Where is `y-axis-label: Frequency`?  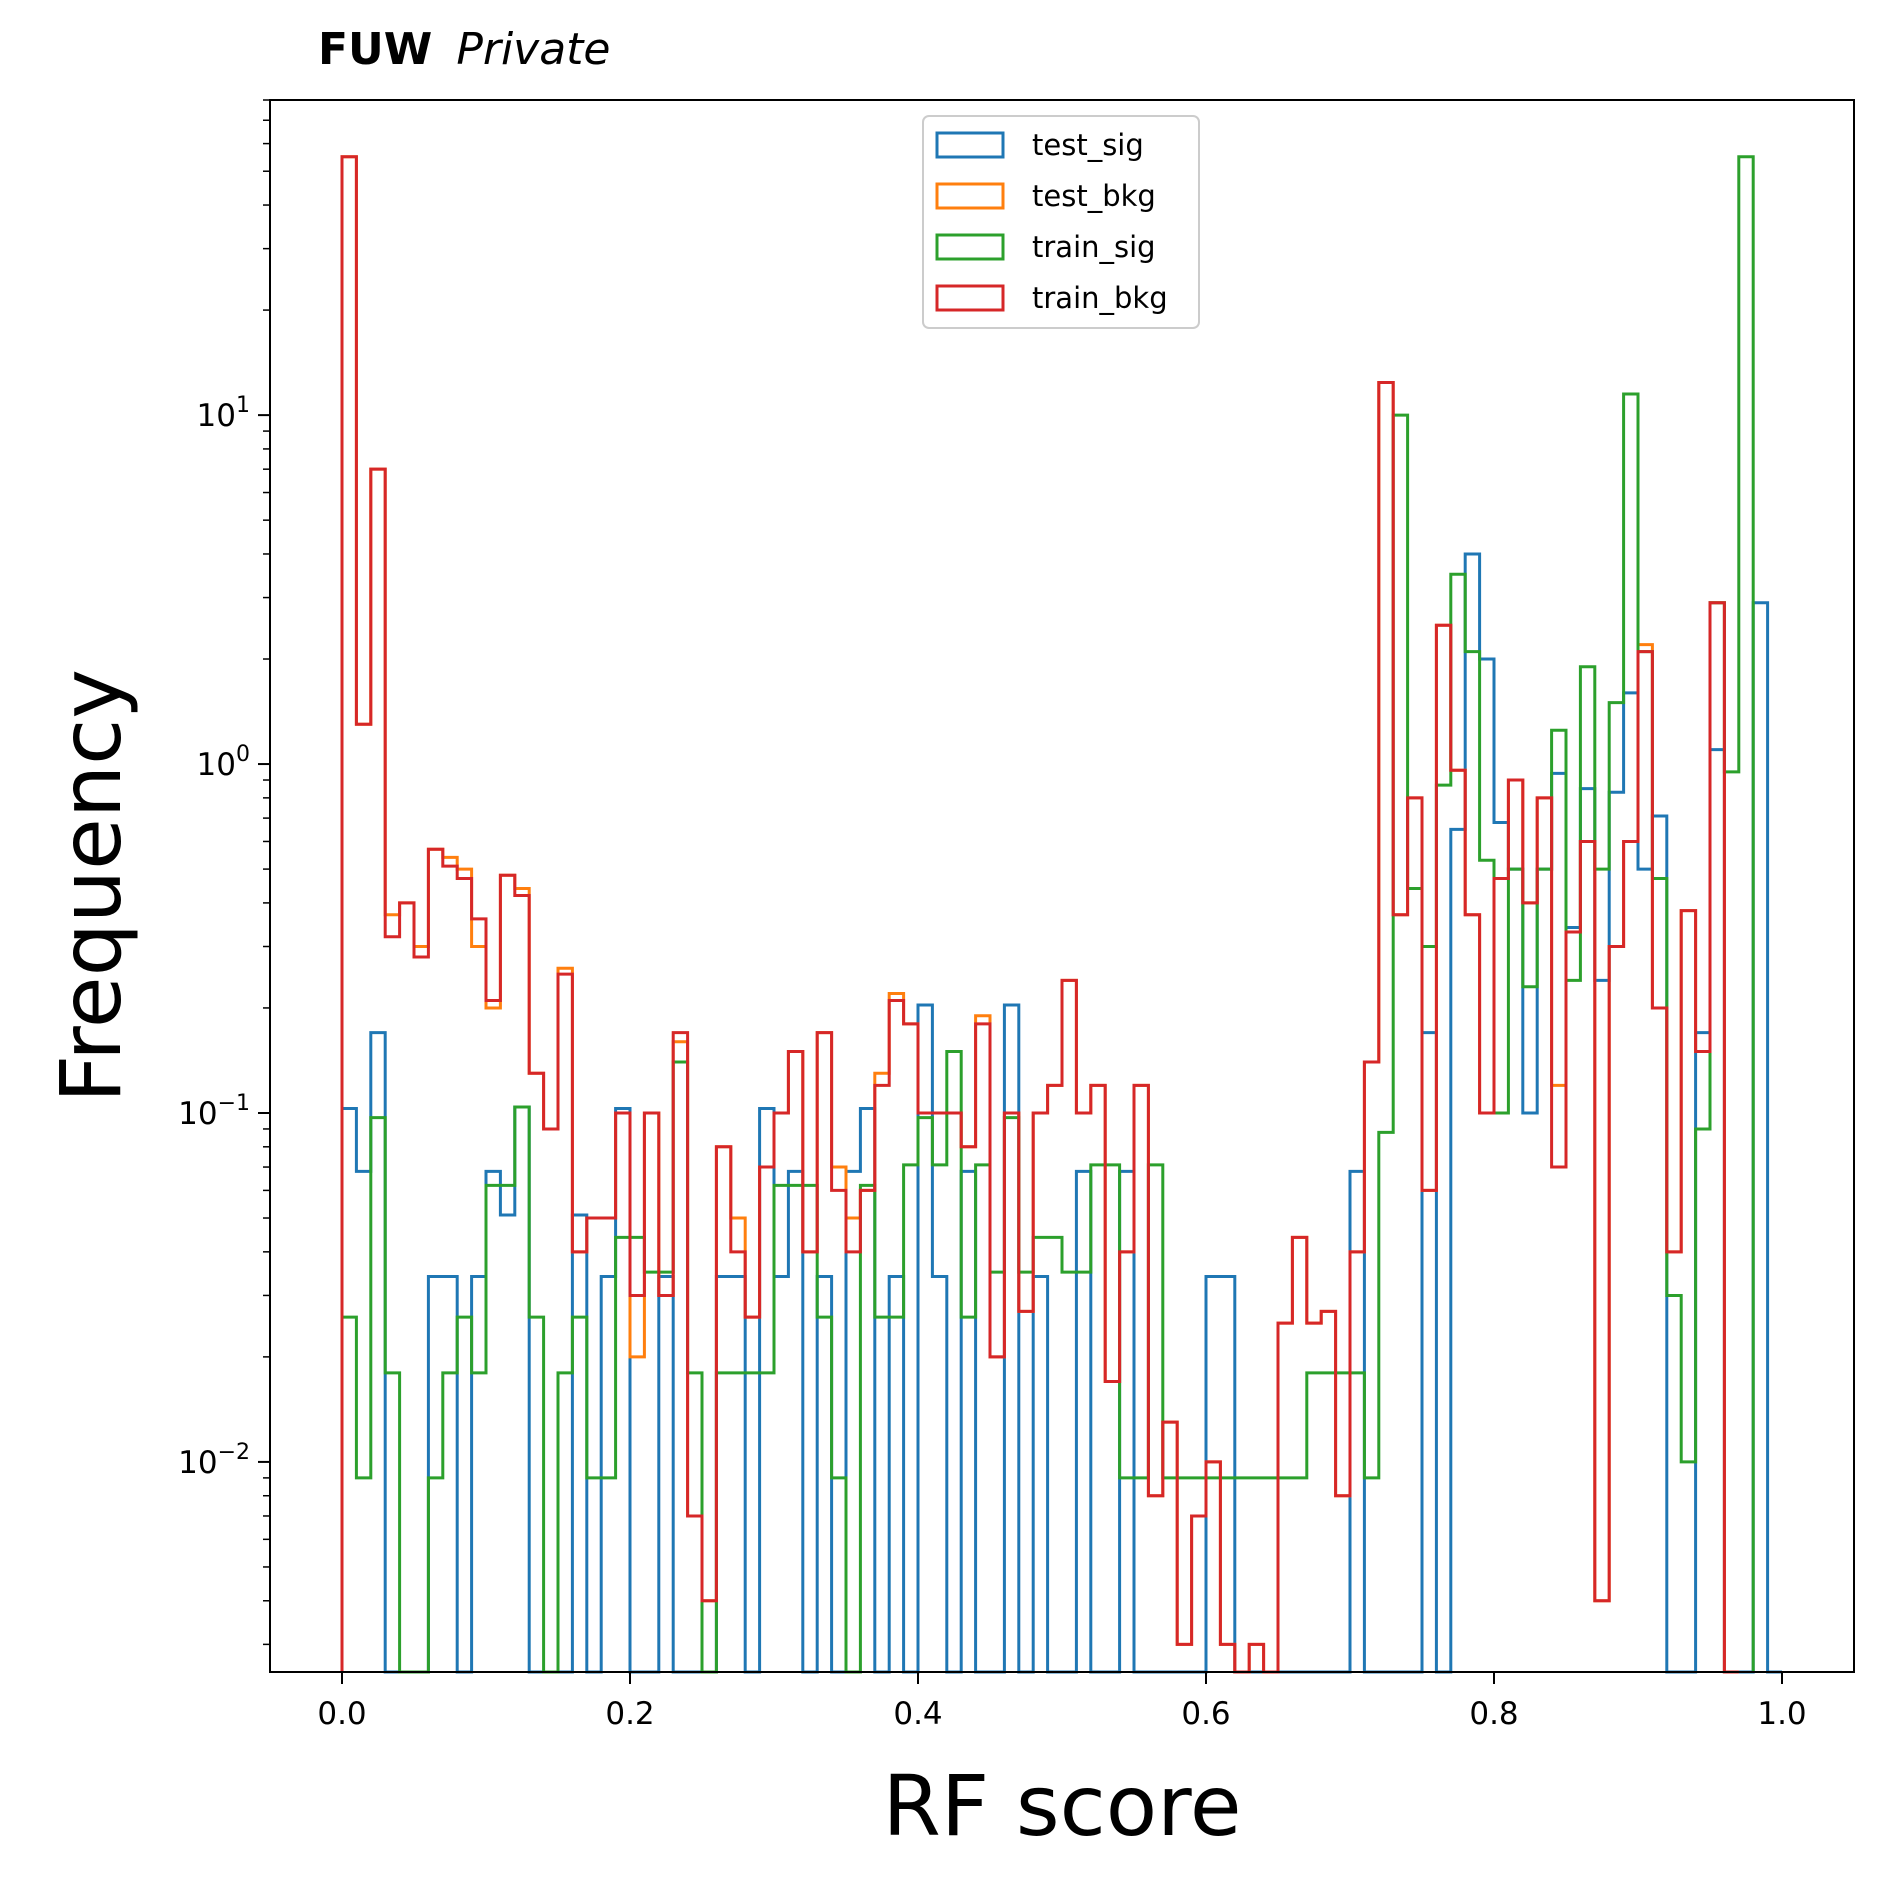
y-axis-label: Frequency is located at coordinates (91, 886).